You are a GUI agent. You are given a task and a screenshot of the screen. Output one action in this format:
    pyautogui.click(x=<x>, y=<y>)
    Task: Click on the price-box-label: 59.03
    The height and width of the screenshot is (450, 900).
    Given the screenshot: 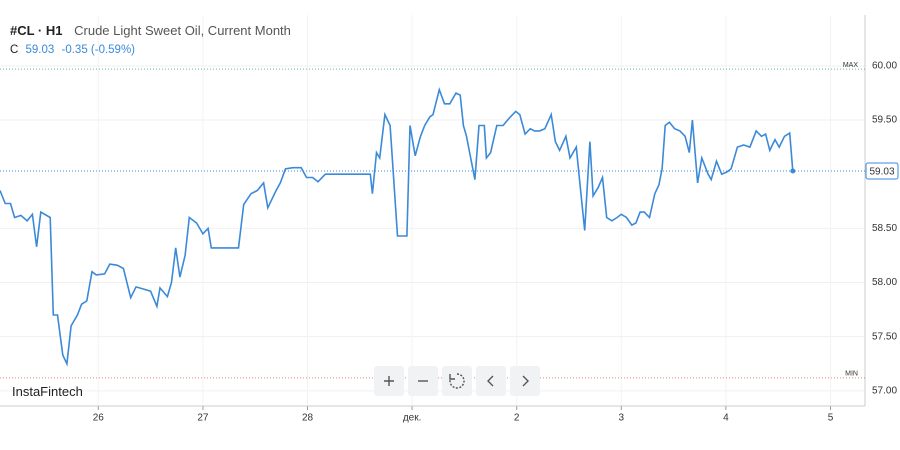 What is the action you would take?
    pyautogui.click(x=881, y=172)
    